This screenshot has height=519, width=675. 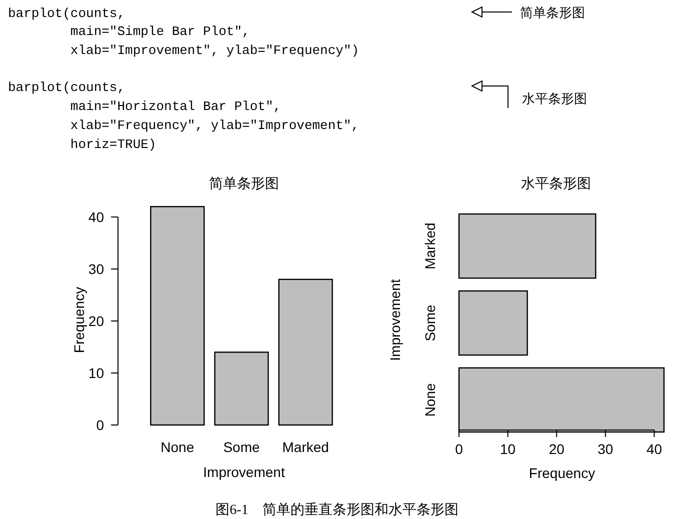 I want to click on chart-title: 水平条形图, so click(x=556, y=184).